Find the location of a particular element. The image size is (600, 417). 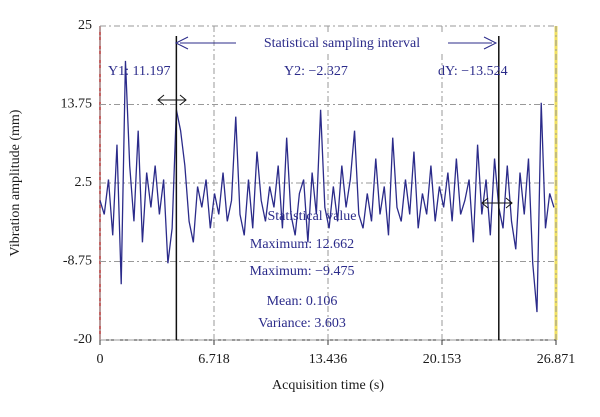

x-tick-label: 0 is located at coordinates (100, 359).